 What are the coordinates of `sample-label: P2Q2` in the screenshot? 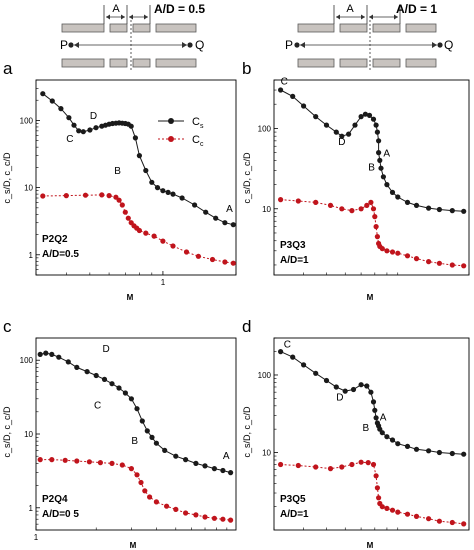 It's located at (55, 239).